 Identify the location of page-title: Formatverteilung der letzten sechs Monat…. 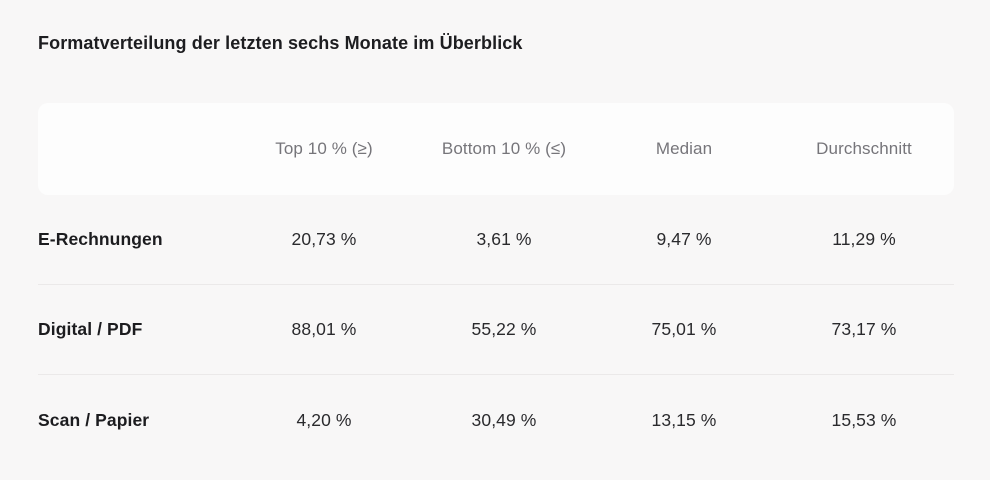
(280, 43).